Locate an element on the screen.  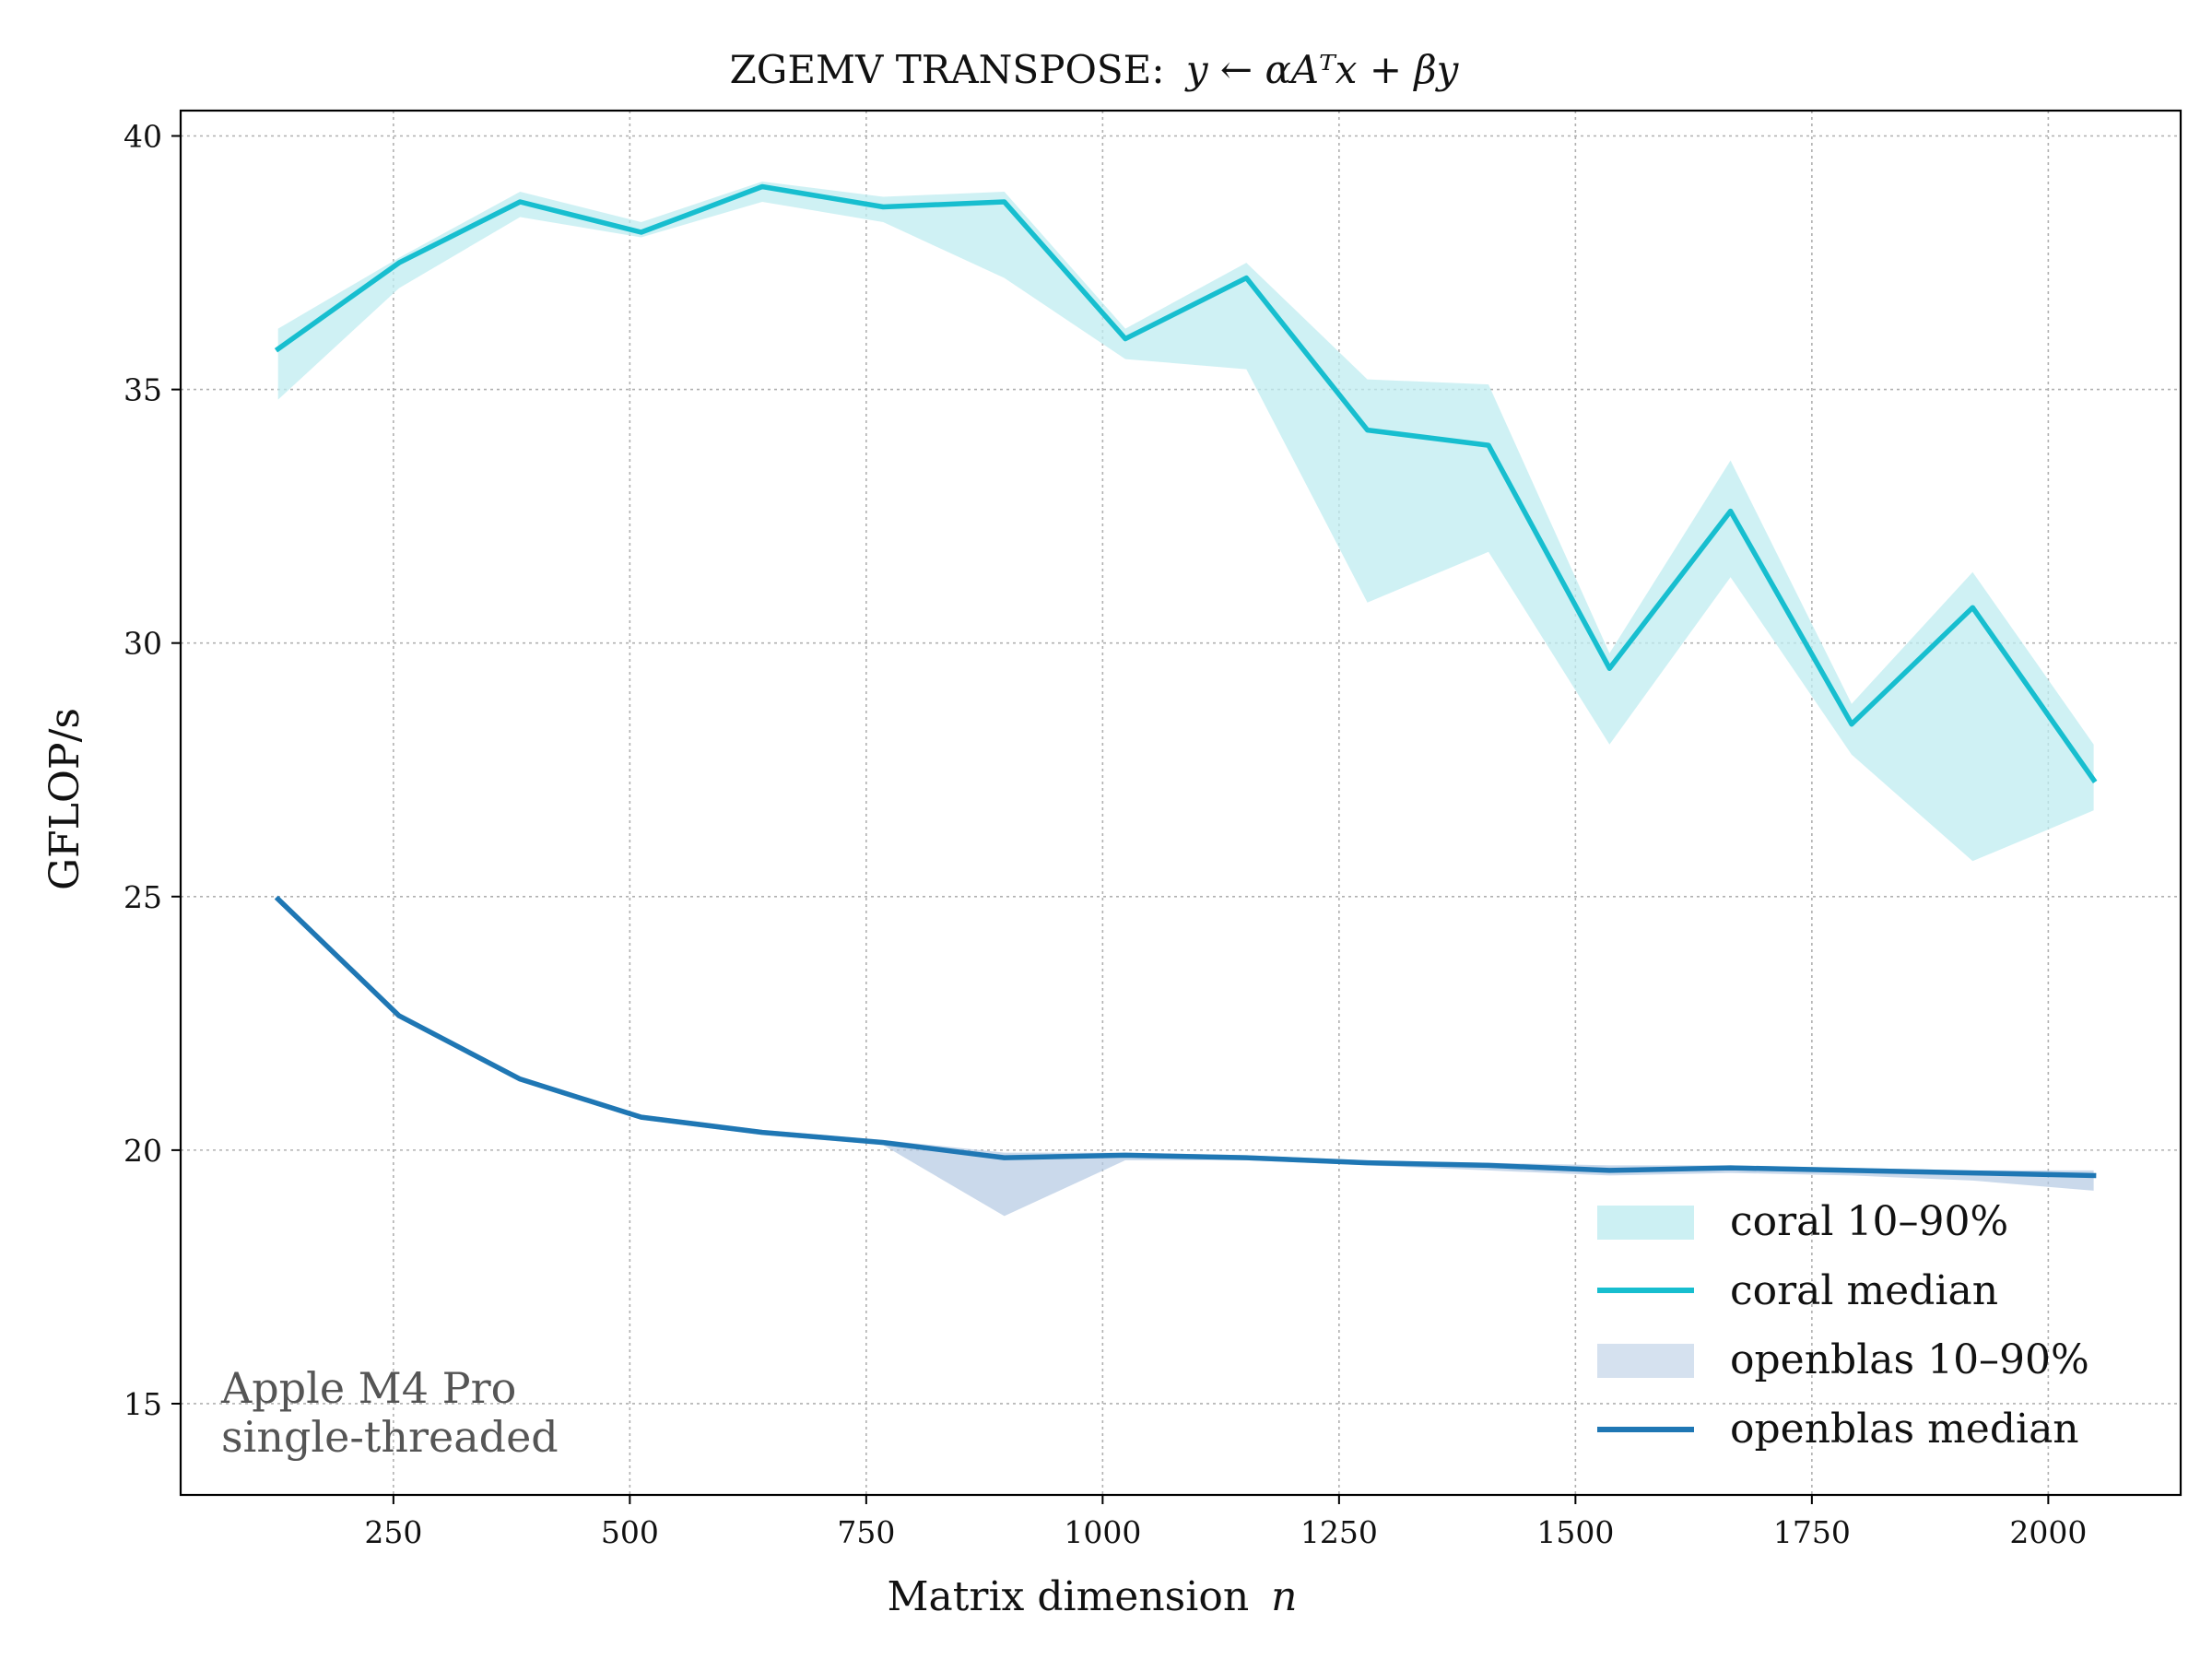
y-tick-label: 35 is located at coordinates (143, 390).